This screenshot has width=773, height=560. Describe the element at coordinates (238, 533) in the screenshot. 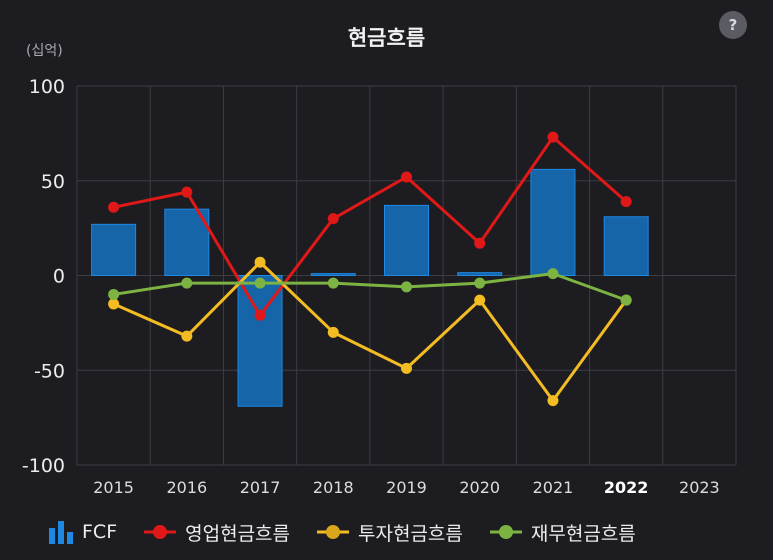

I see `legend-label-operating: 영업현금흐름` at that location.